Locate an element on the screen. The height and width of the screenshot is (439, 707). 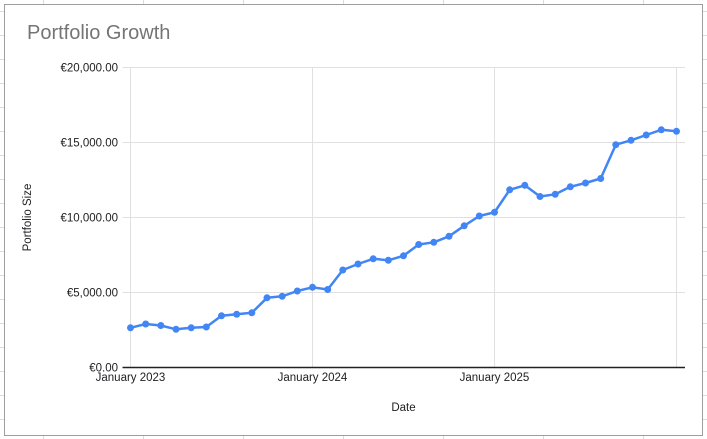
x-tick-label: January 2024 is located at coordinates (313, 378).